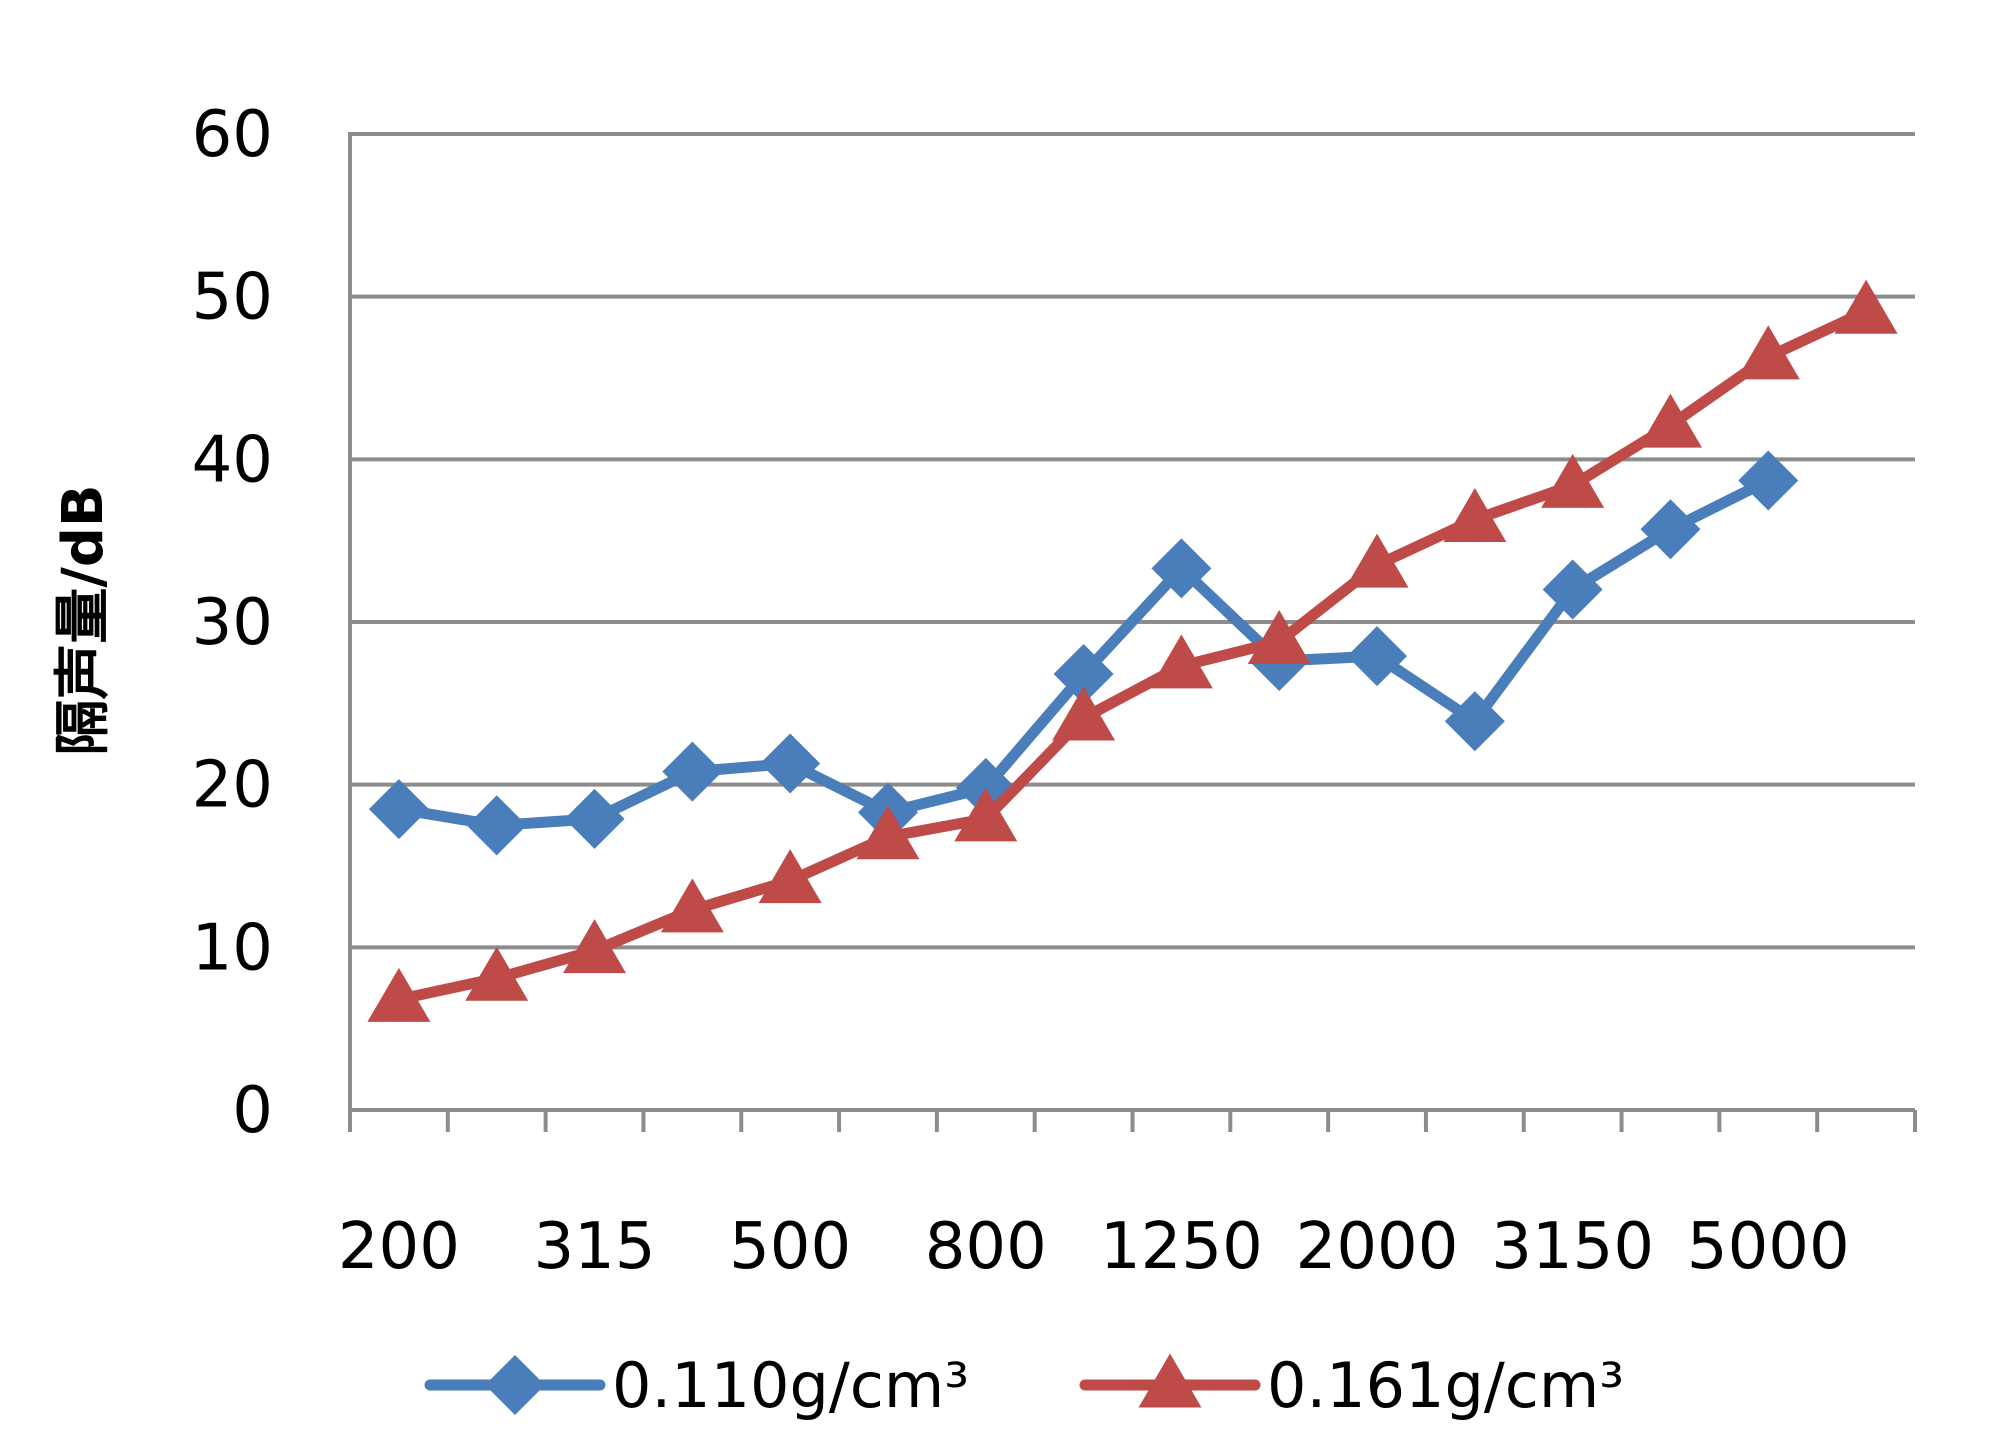 Image resolution: width=2000 pixels, height=1445 pixels. I want to click on x-tick-label: 200, so click(399, 1247).